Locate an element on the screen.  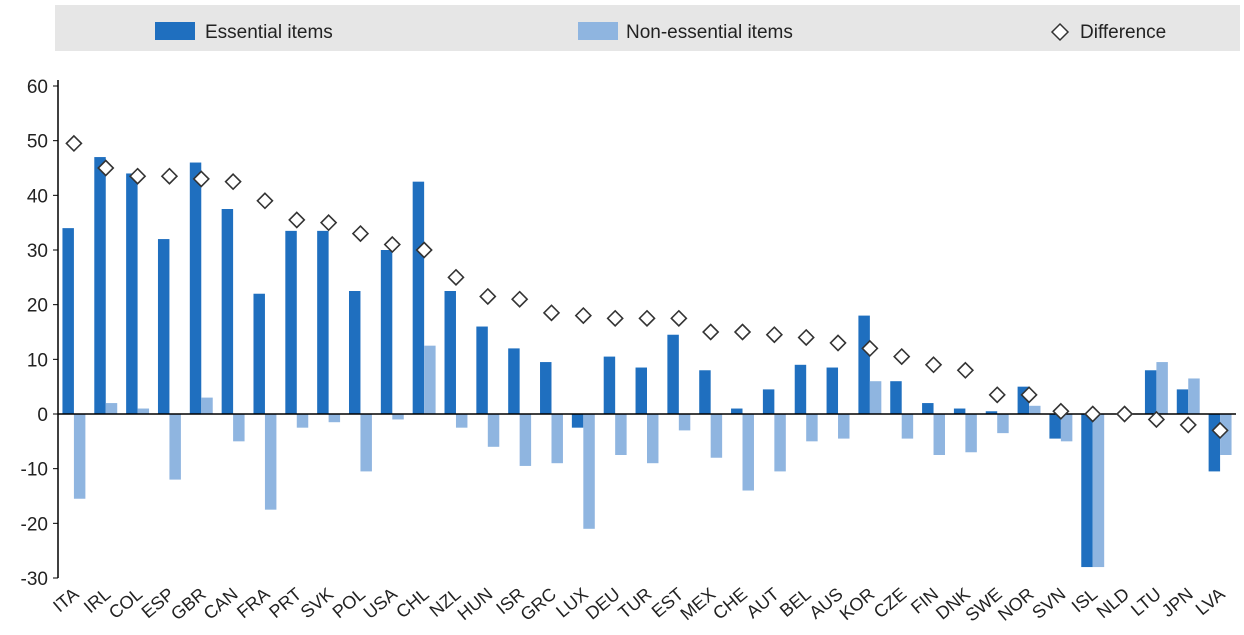
legend-diamond-marker is located at coordinates (1060, 32).